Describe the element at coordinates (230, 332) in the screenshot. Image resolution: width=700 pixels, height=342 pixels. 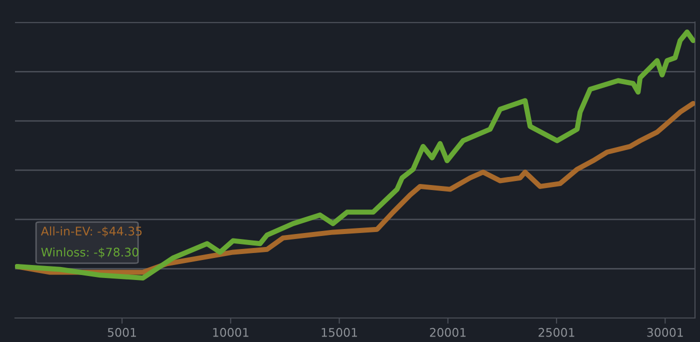
I see `x-tick-label: 10001` at that location.